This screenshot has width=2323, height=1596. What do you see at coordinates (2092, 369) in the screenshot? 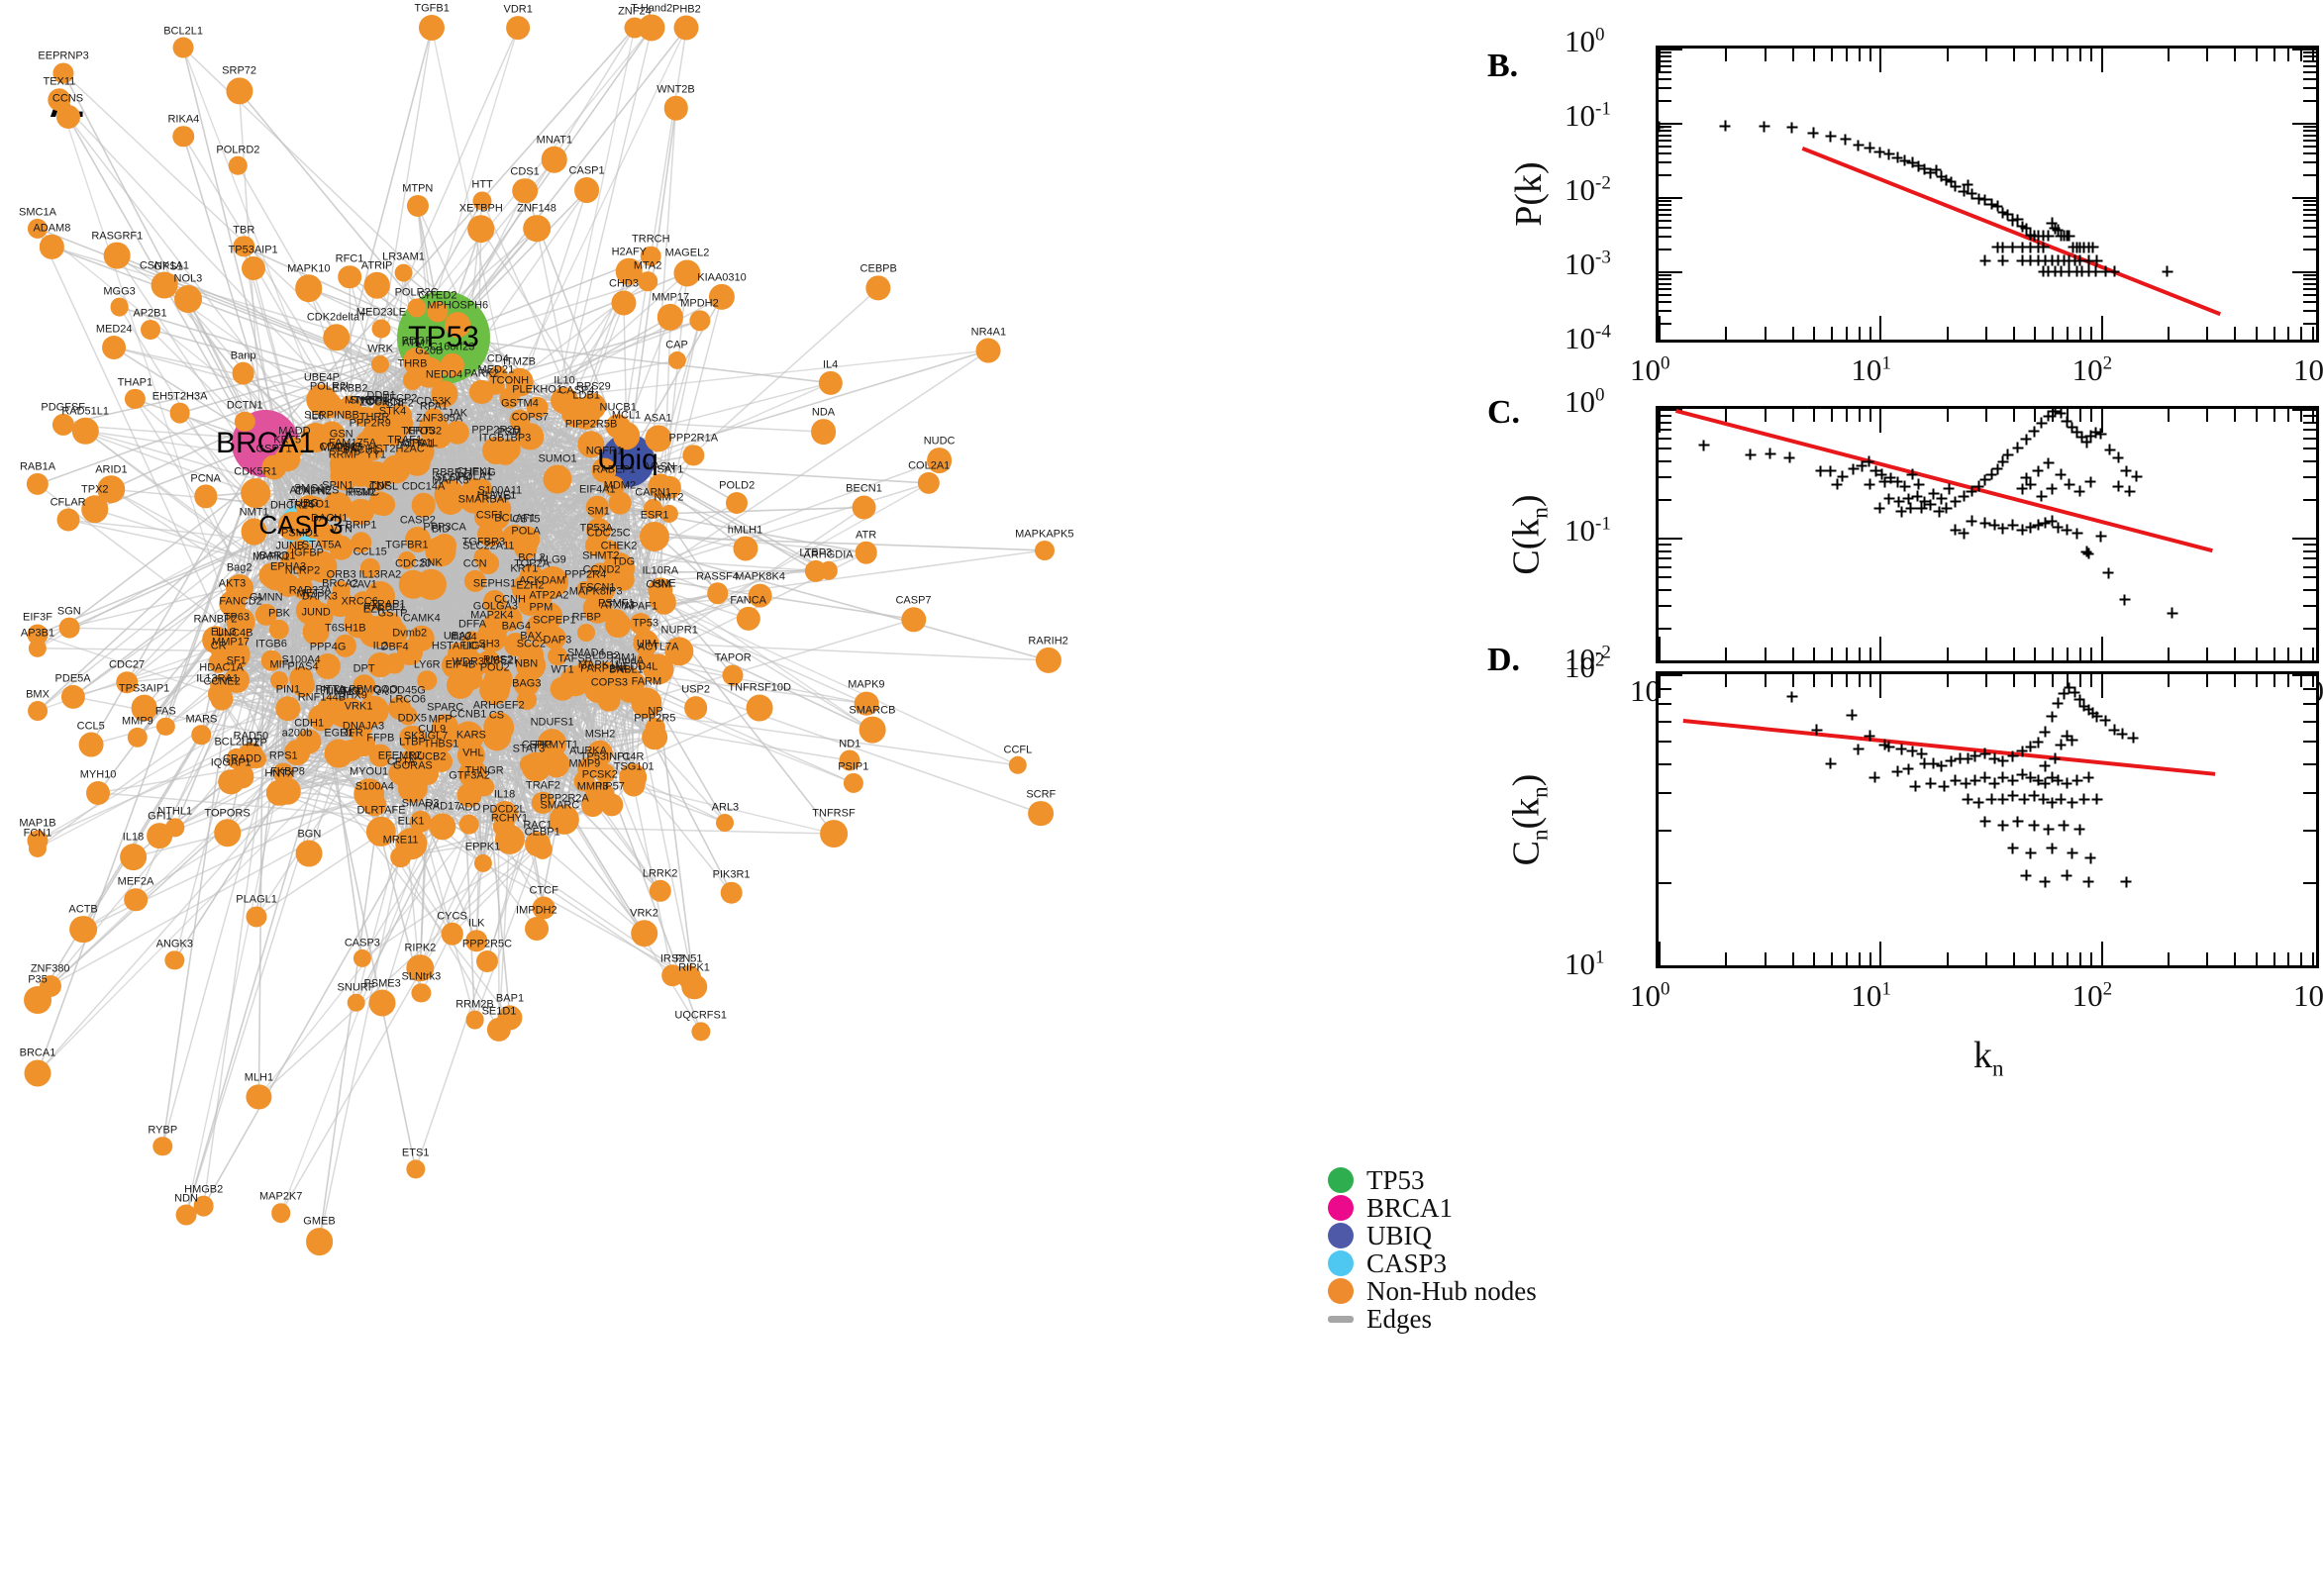
I see `x-tick-label: 10²` at bounding box center [2092, 369].